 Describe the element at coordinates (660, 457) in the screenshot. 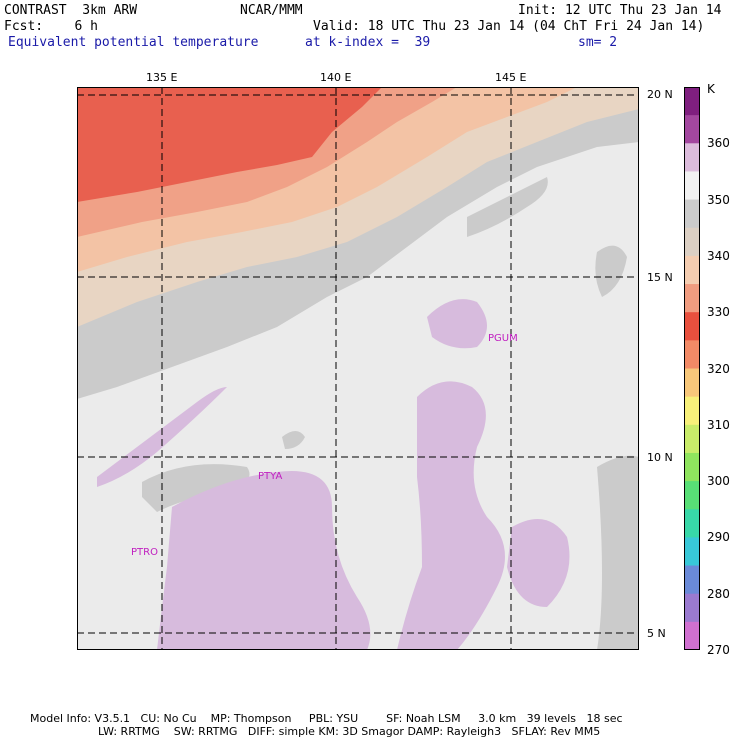

I see `lat-tick-10: 10 N` at that location.